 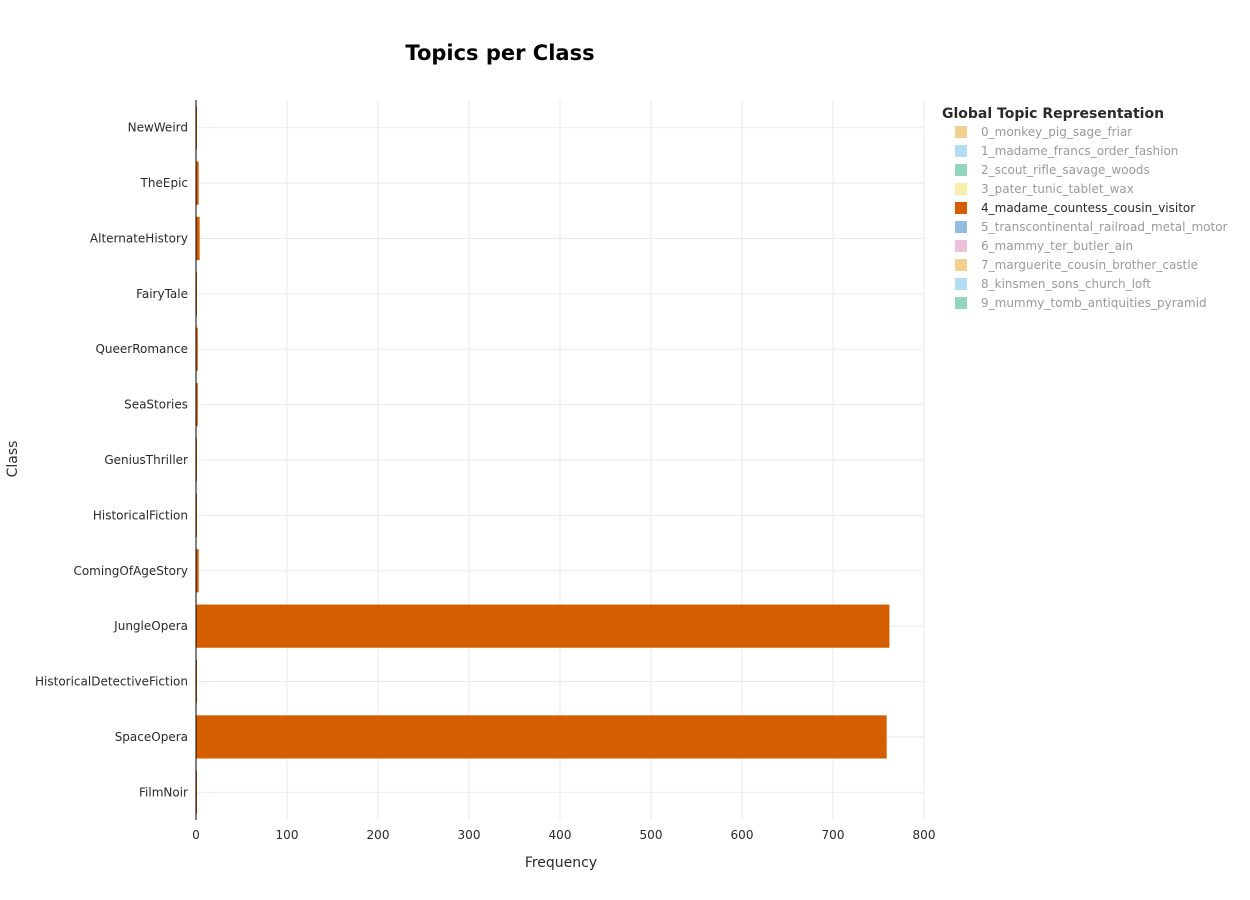 I want to click on legend-item: 8_kinsmen_sons_church_loft, so click(x=1053, y=284).